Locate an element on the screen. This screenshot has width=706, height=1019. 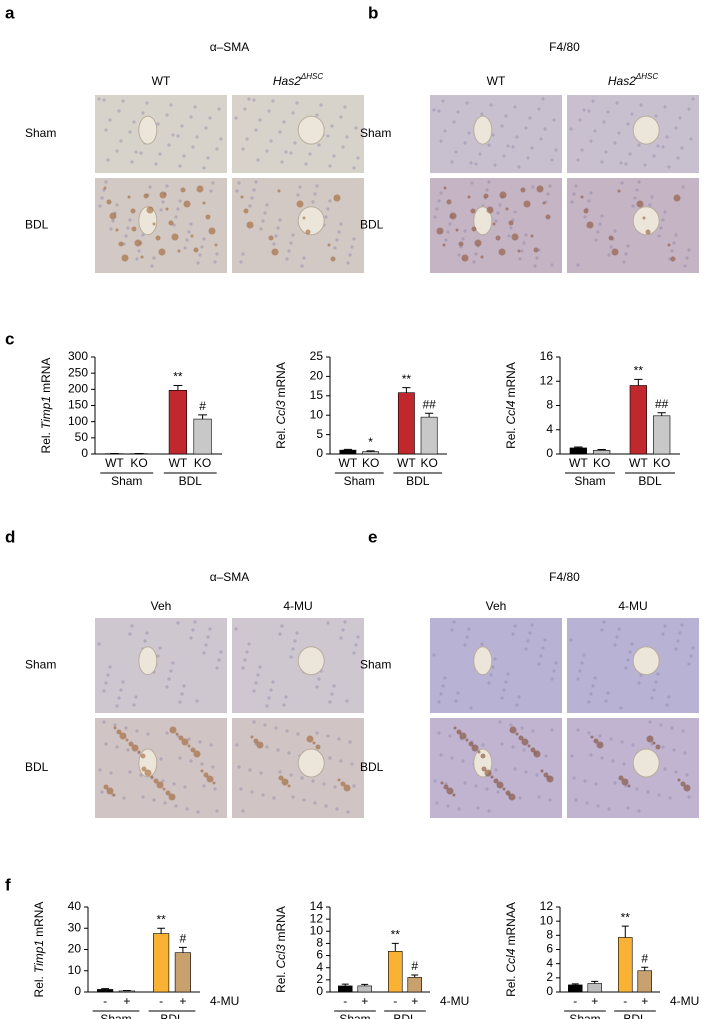
x-tick-label: - is located at coordinates (105, 1001).